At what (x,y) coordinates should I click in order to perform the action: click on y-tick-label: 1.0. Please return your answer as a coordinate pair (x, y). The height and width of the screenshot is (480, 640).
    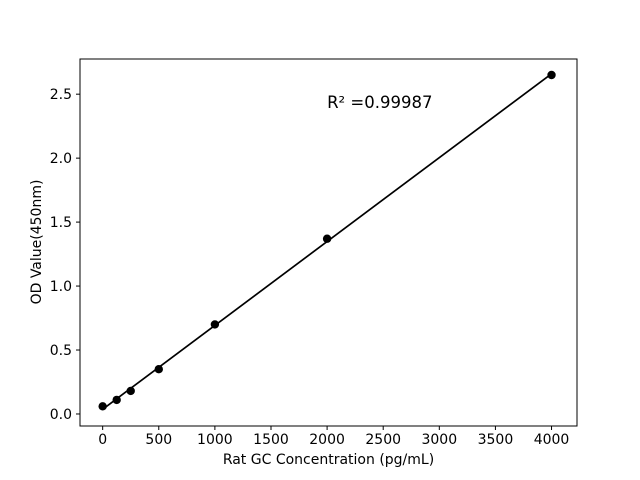
    Looking at the image, I should click on (61, 287).